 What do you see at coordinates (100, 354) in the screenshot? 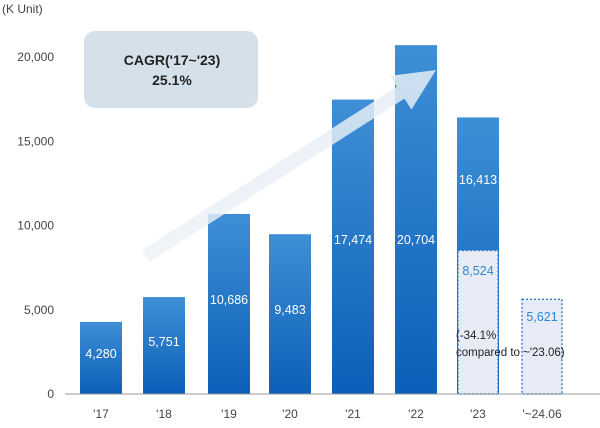
I see `bar-value-label: 4,280` at bounding box center [100, 354].